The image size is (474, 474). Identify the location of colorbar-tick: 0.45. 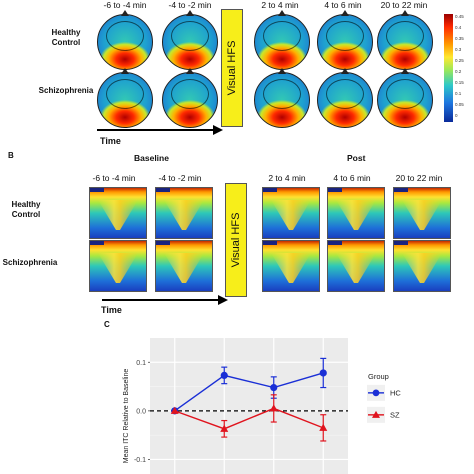
(459, 16).